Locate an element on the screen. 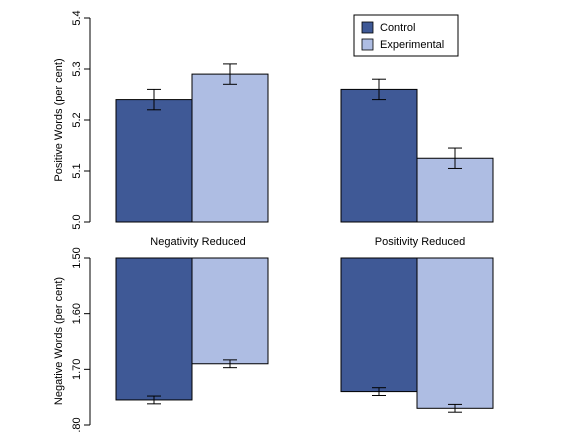  y-tick-label: 5.0 is located at coordinates (77, 221).